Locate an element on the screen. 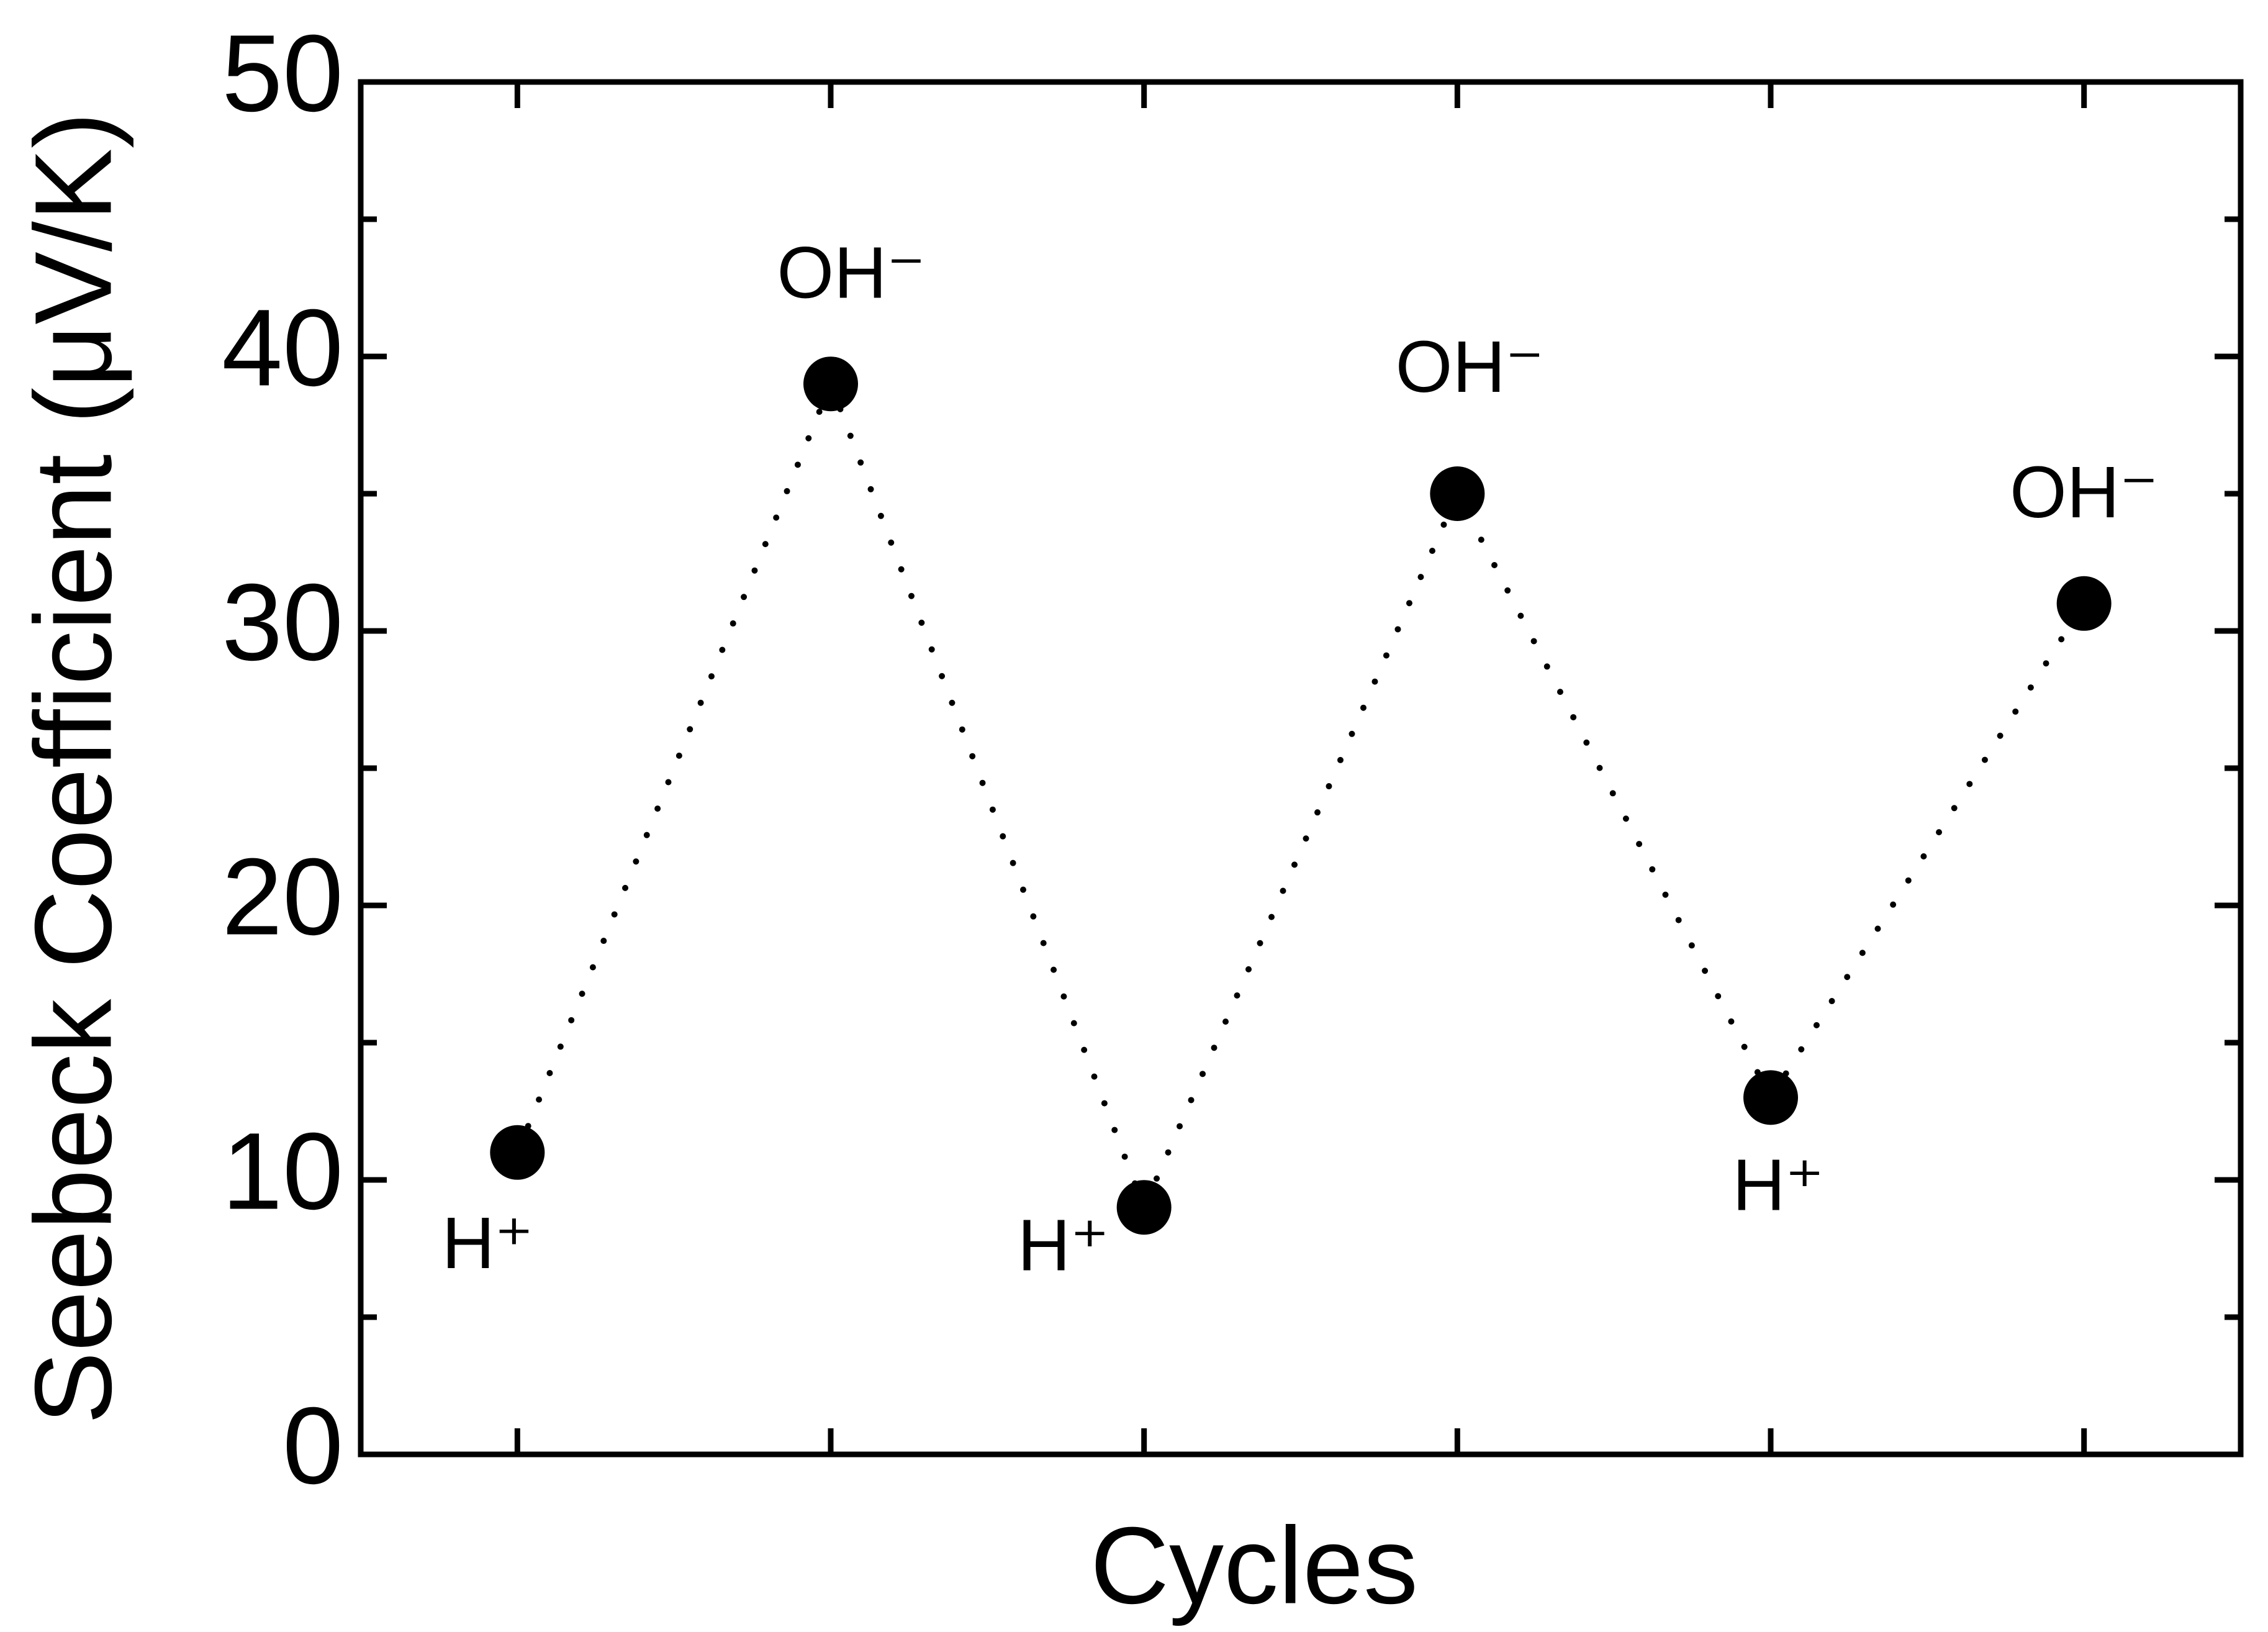 The height and width of the screenshot is (1632, 2268). y-tick-label: 30 is located at coordinates (282, 622).